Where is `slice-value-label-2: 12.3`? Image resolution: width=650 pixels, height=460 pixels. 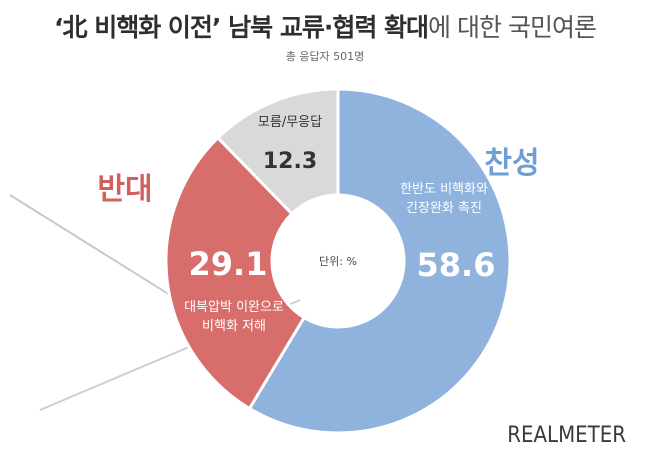 slice-value-label-2: 12.3 is located at coordinates (290, 161).